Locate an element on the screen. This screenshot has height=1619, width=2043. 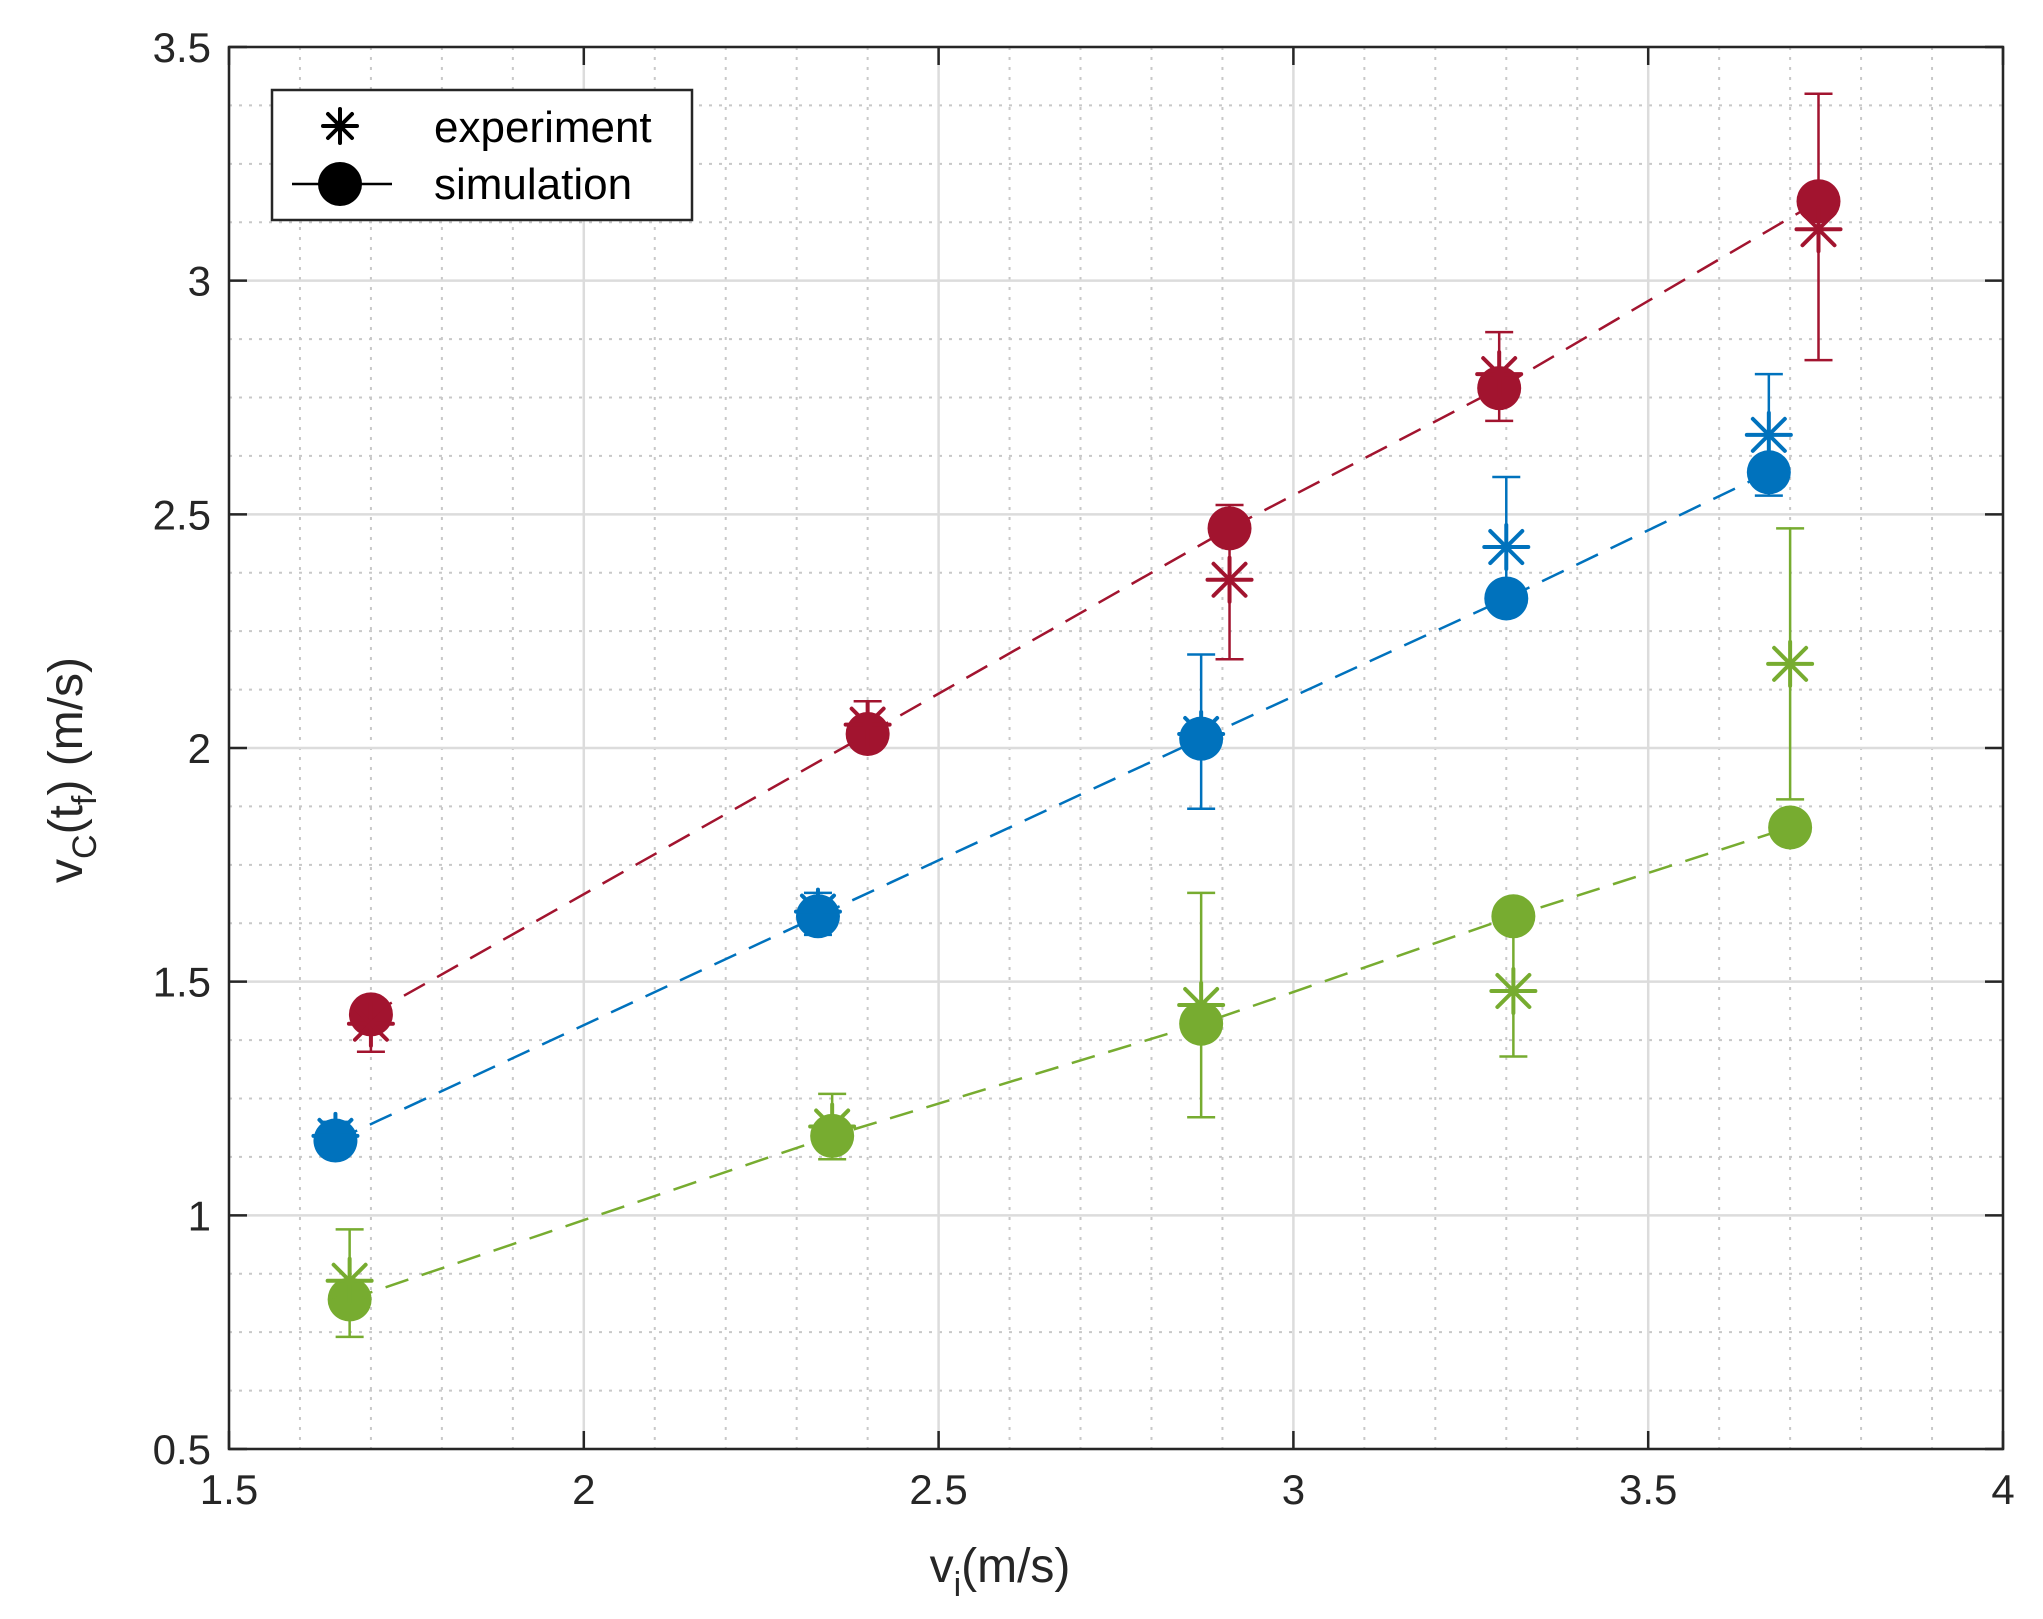
y-tick-label: 0.5 is located at coordinates (182, 1449).